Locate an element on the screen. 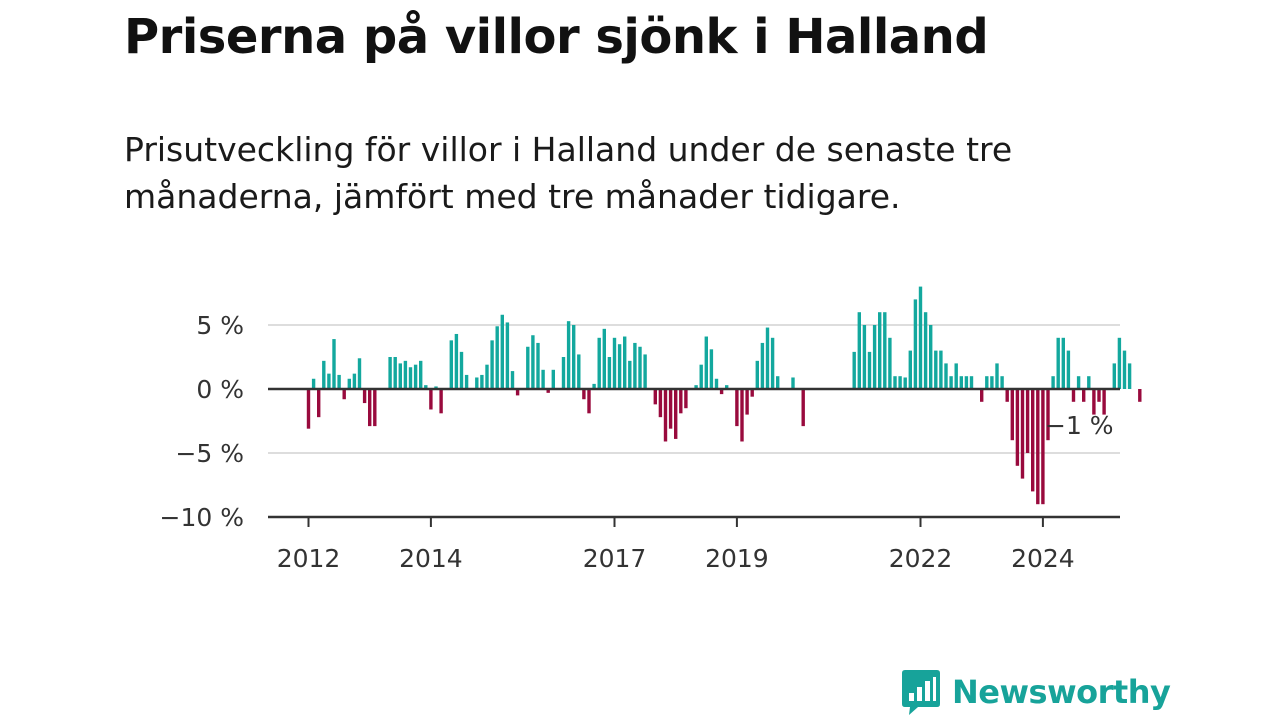 The height and width of the screenshot is (720, 1280). x-tick-label: 2019 is located at coordinates (737, 558).